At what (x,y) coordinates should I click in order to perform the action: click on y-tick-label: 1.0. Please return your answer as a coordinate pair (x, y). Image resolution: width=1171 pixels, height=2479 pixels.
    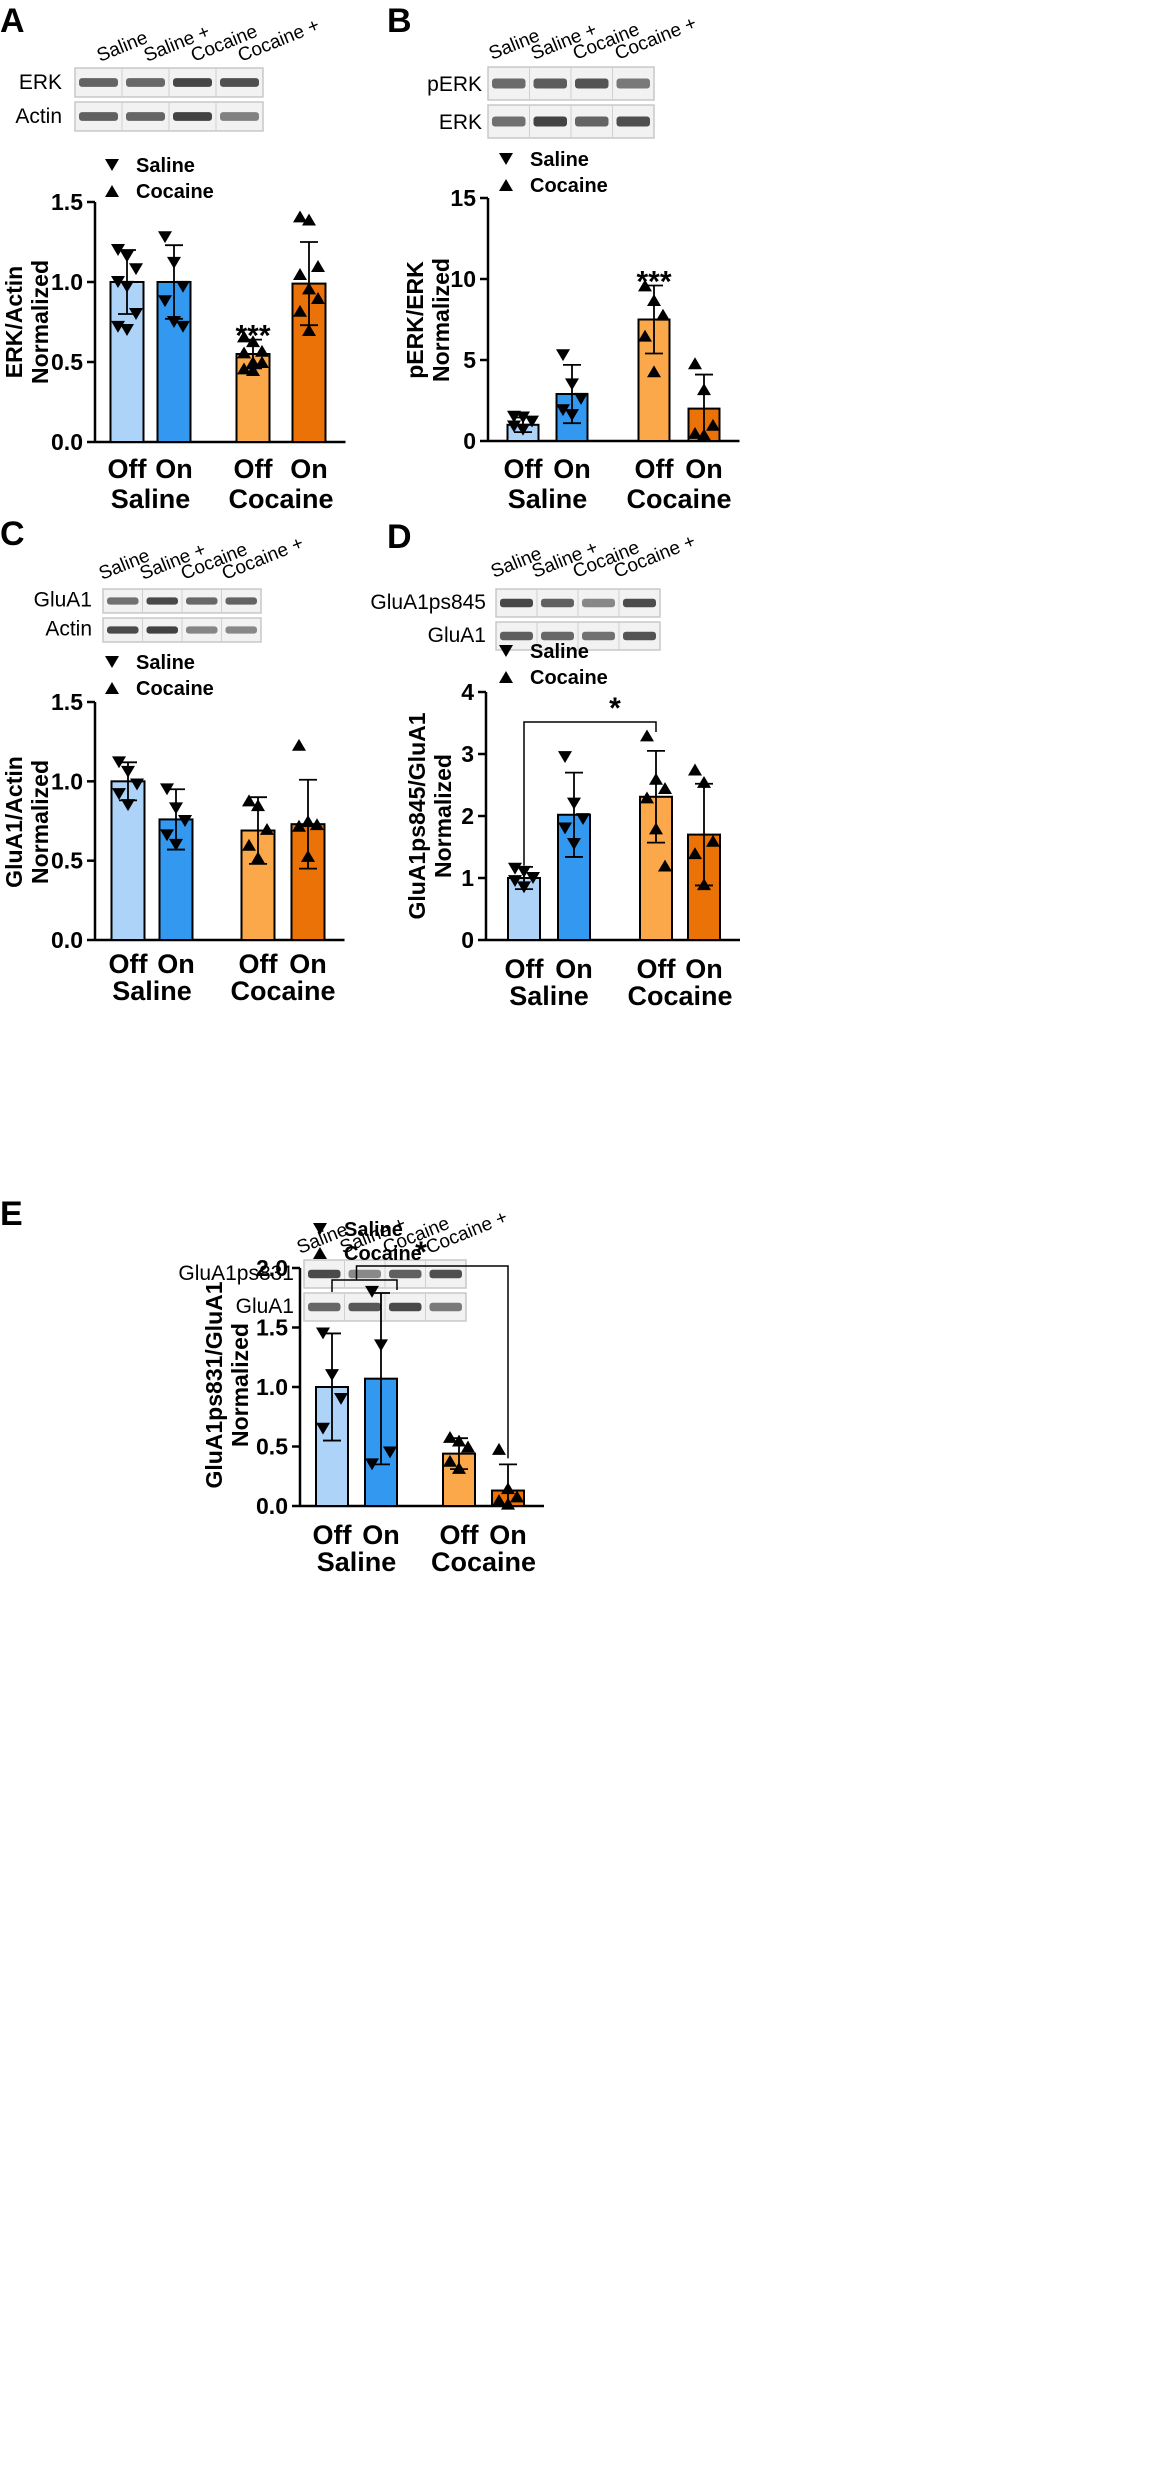
    Looking at the image, I should click on (67, 781).